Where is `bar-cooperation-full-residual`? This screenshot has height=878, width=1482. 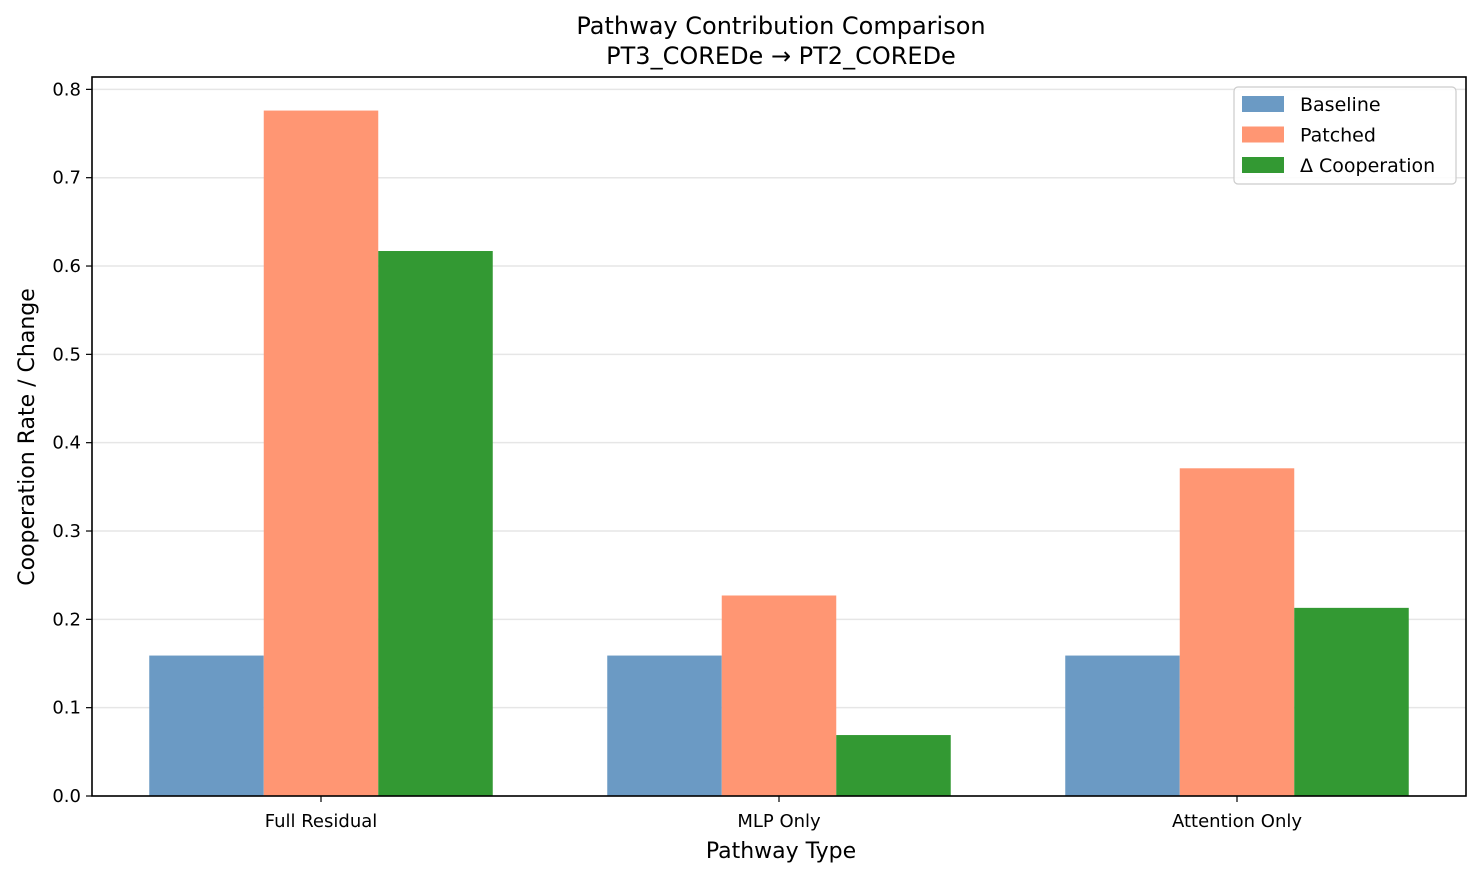
bar-cooperation-full-residual is located at coordinates (435, 523).